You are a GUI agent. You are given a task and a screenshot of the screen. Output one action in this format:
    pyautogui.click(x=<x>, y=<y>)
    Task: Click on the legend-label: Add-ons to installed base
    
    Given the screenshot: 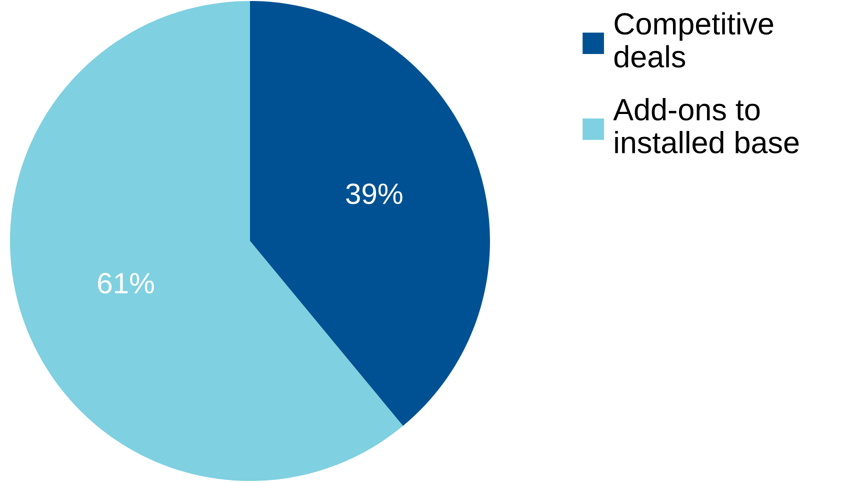 What is the action you would take?
    pyautogui.click(x=706, y=126)
    